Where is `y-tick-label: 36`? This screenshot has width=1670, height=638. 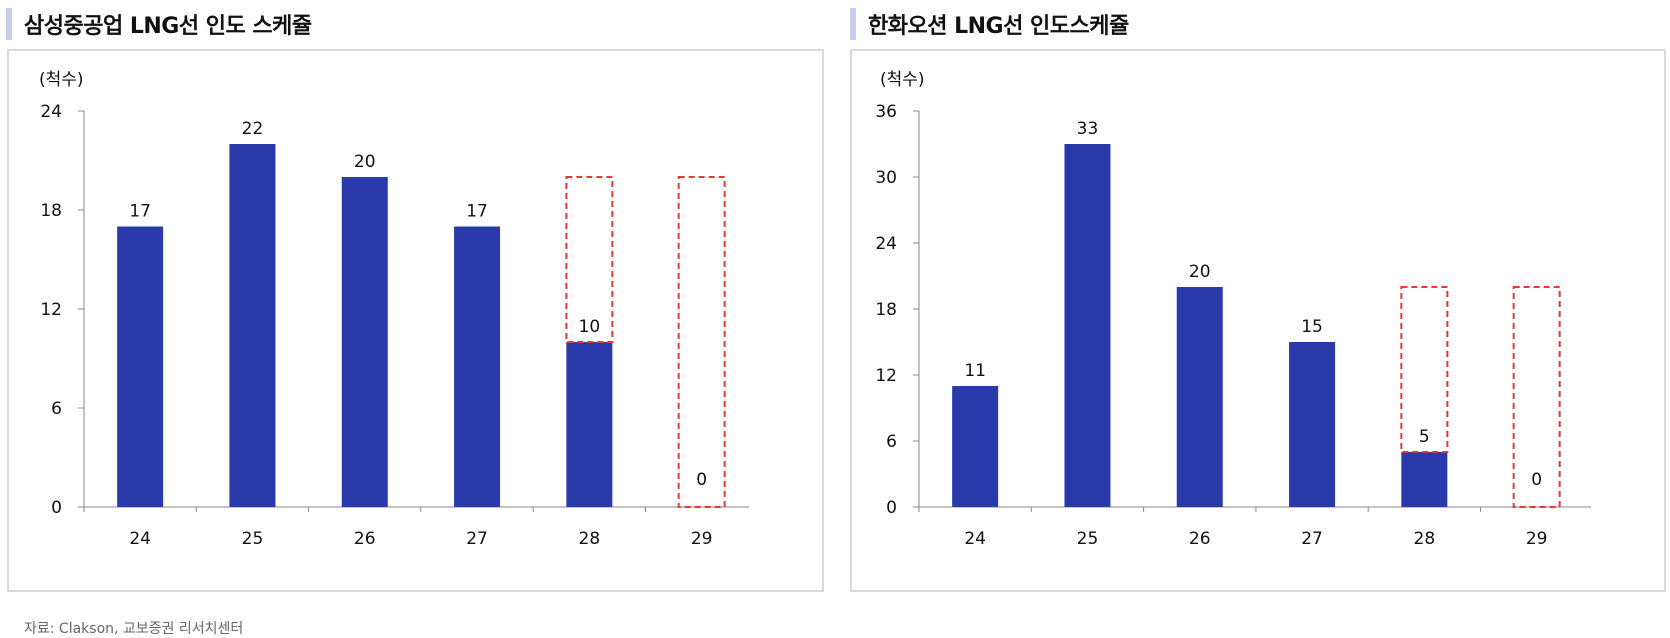
y-tick-label: 36 is located at coordinates (886, 112).